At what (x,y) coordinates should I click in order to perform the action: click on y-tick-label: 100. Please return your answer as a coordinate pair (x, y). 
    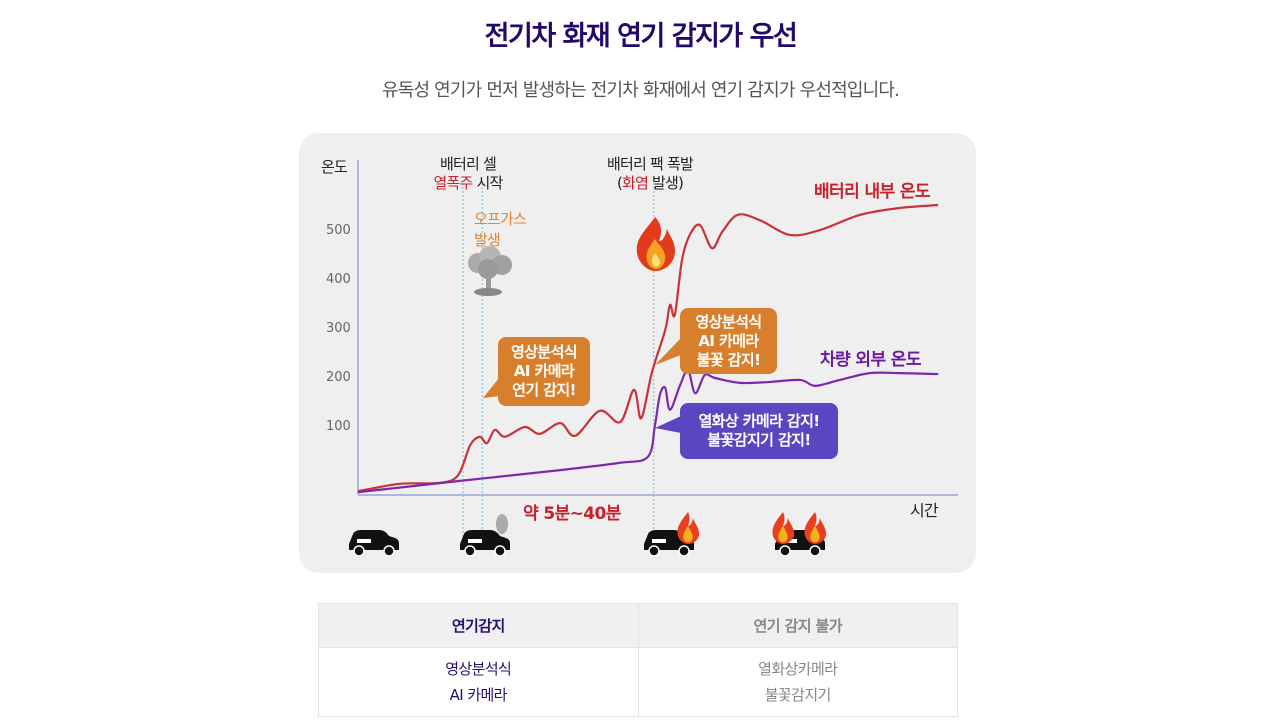
    Looking at the image, I should click on (338, 426).